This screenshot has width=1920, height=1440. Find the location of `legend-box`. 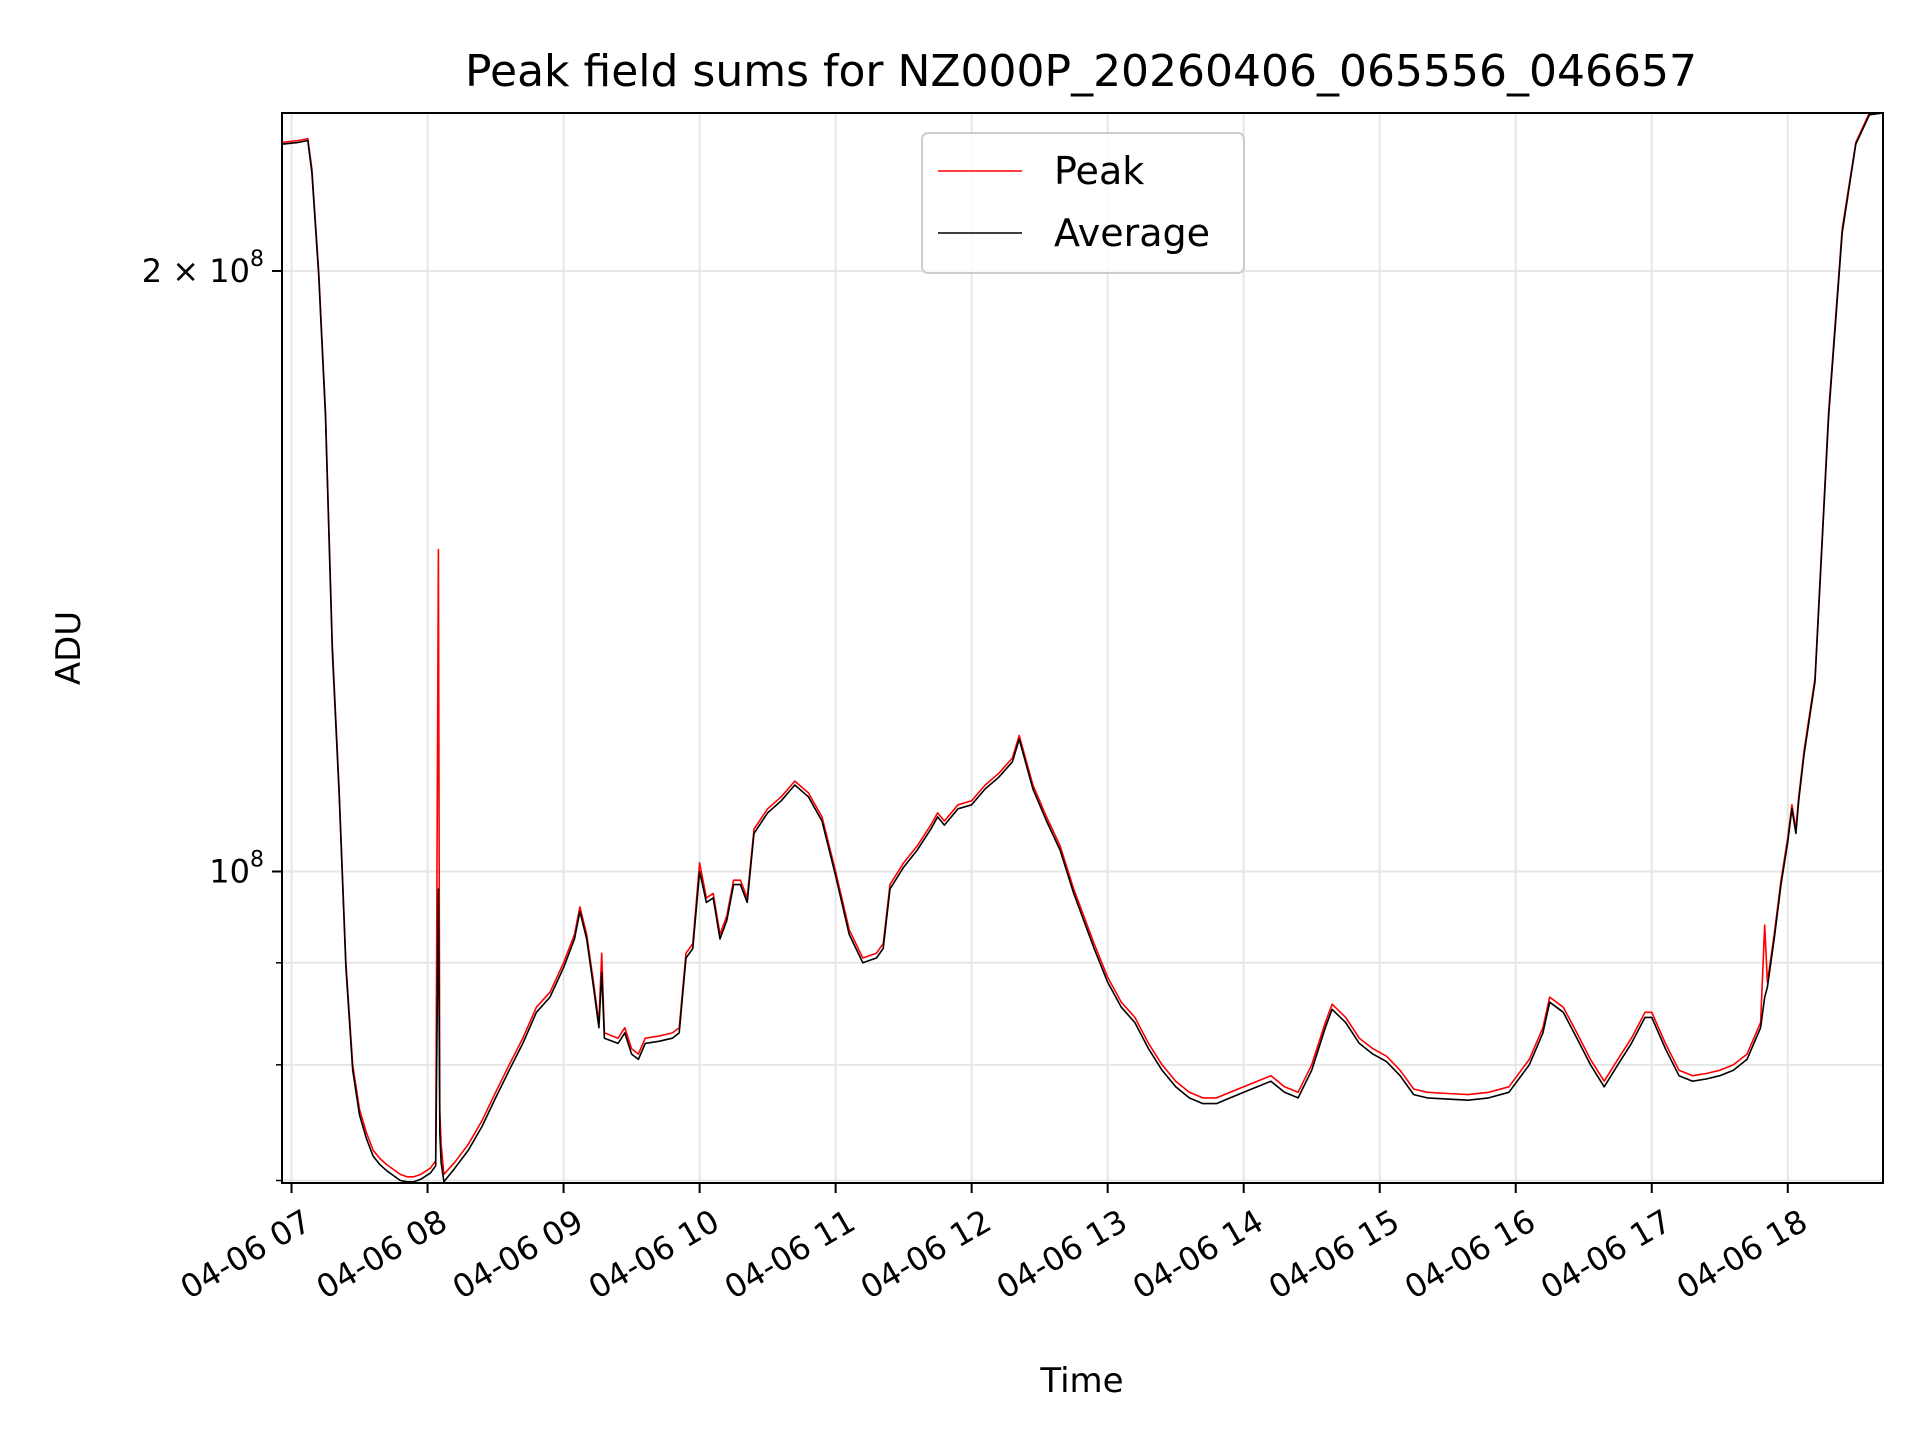

legend-box is located at coordinates (1083, 203).